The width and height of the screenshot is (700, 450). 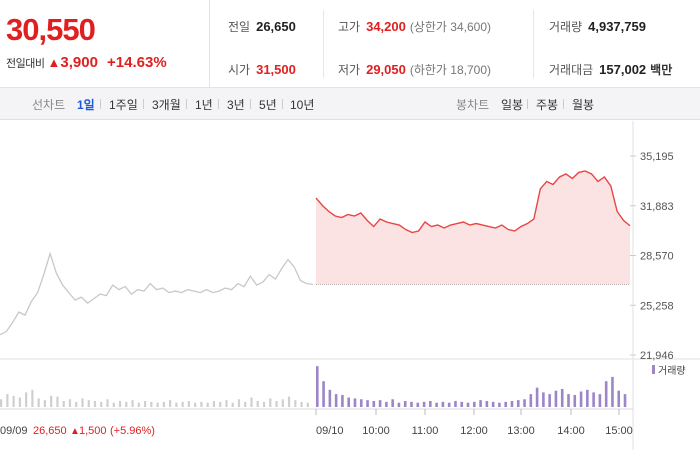 What do you see at coordinates (343, 386) in the screenshot?
I see `volume-panel: 거래량` at bounding box center [343, 386].